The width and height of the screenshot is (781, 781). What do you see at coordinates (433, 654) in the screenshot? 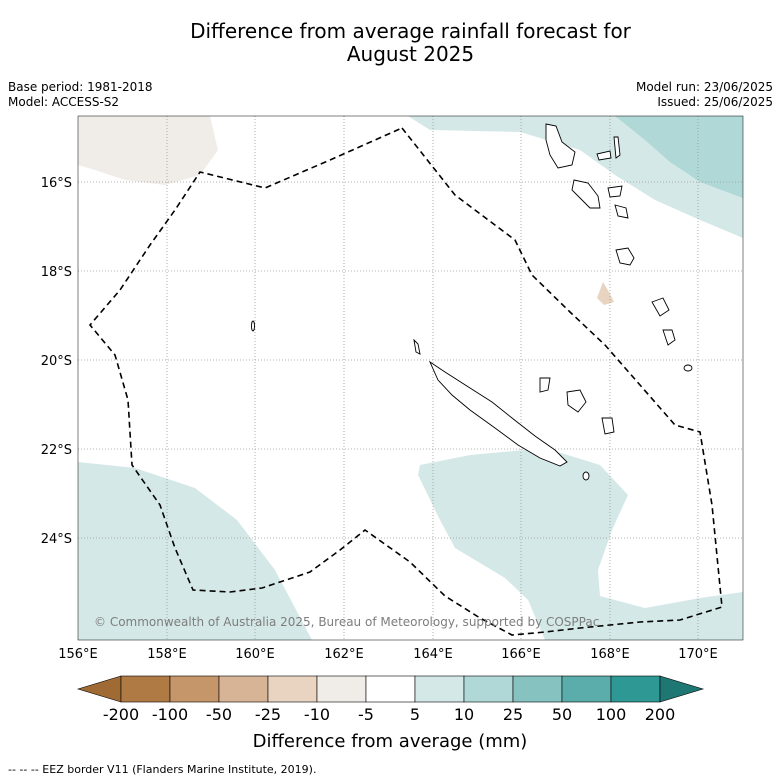
I see `lon-label: 164°E` at bounding box center [433, 654].